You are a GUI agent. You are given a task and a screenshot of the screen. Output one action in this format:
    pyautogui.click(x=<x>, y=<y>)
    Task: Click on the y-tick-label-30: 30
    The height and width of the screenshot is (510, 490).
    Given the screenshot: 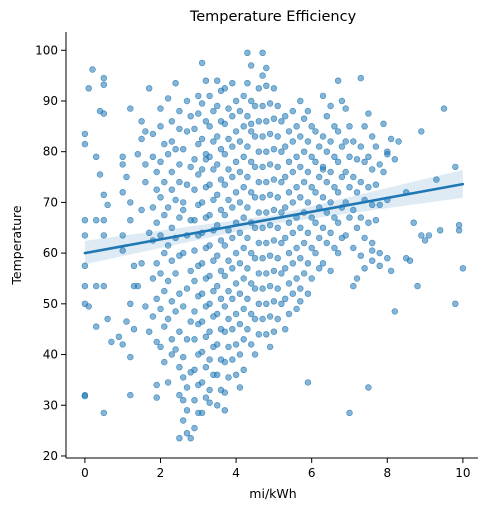 What is the action you would take?
    pyautogui.click(x=50, y=405)
    